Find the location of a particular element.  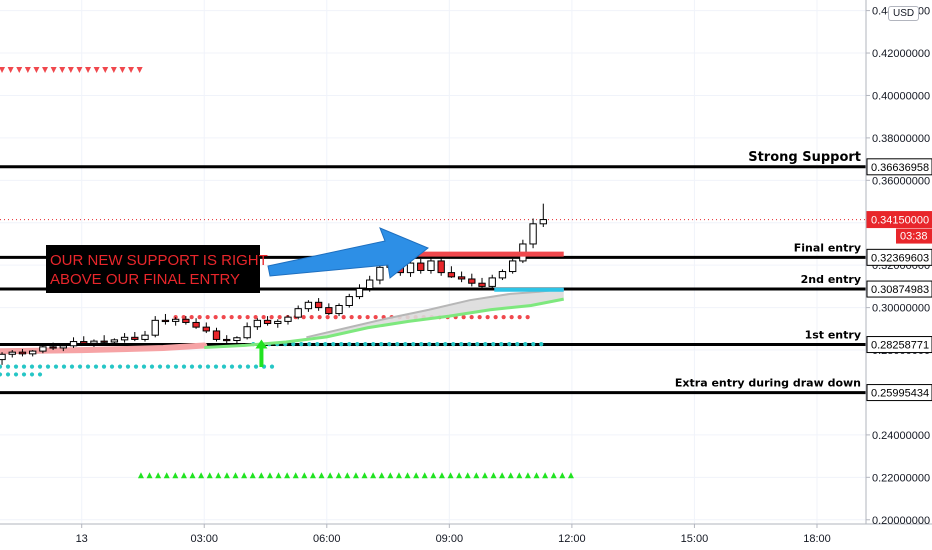

countdown-bg is located at coordinates (914, 236).